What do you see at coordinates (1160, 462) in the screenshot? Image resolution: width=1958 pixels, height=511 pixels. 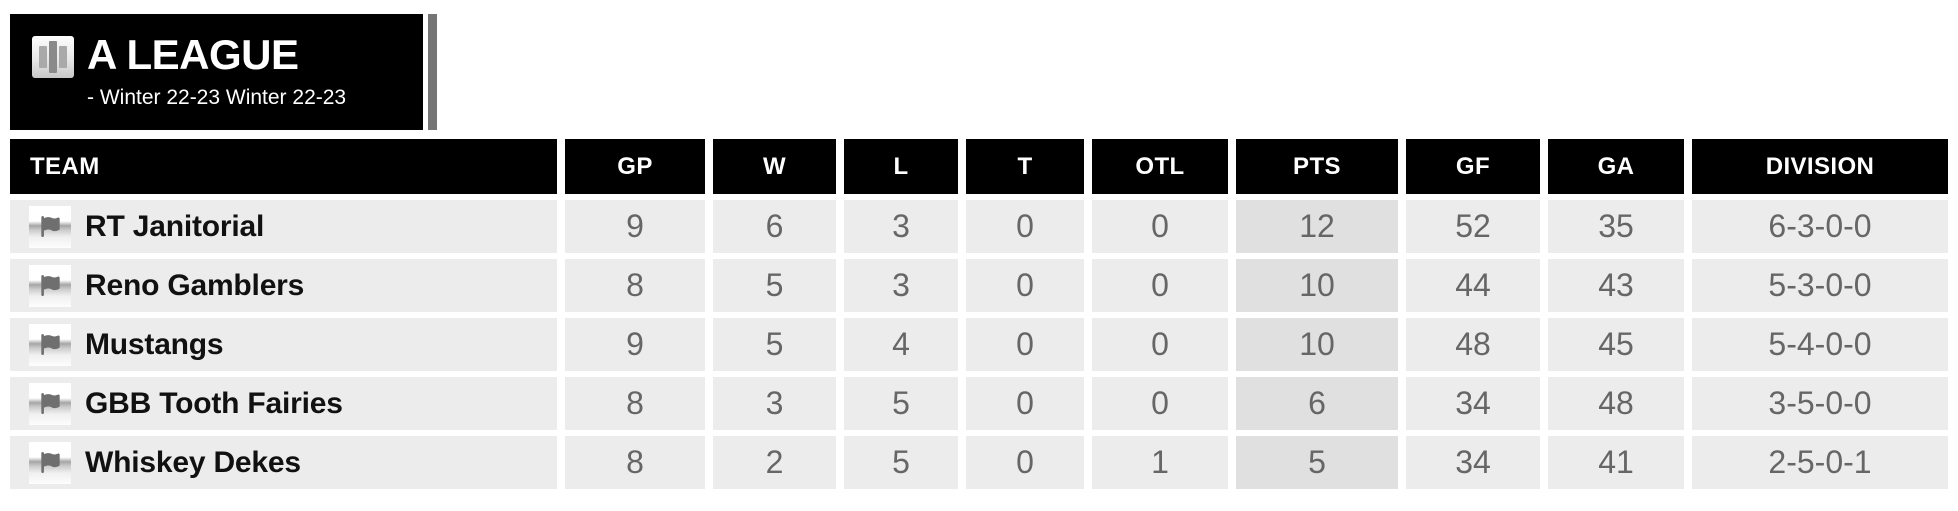 I see `otl-cell: 1` at bounding box center [1160, 462].